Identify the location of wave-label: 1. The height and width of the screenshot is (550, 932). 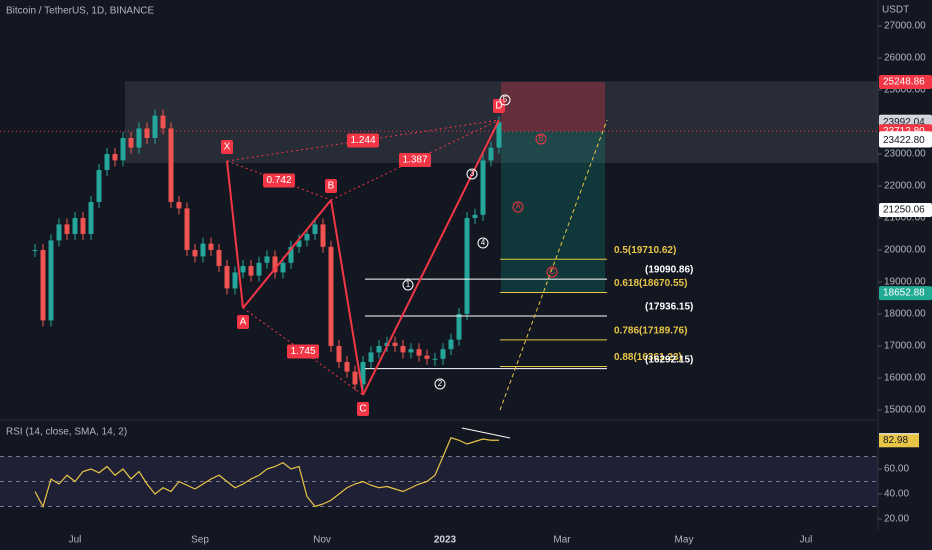
(408, 284).